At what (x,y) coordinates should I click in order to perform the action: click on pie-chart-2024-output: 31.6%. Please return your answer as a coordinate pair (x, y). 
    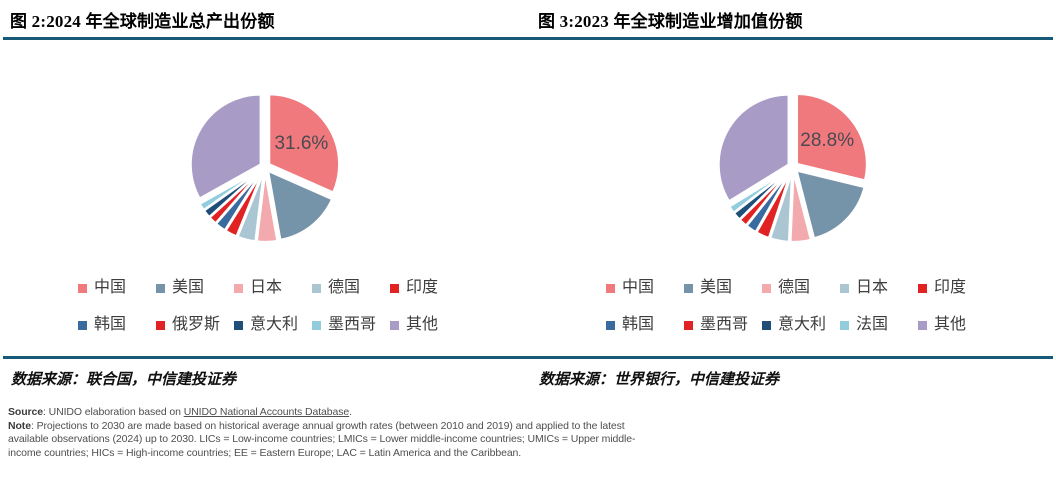
    Looking at the image, I should click on (265, 168).